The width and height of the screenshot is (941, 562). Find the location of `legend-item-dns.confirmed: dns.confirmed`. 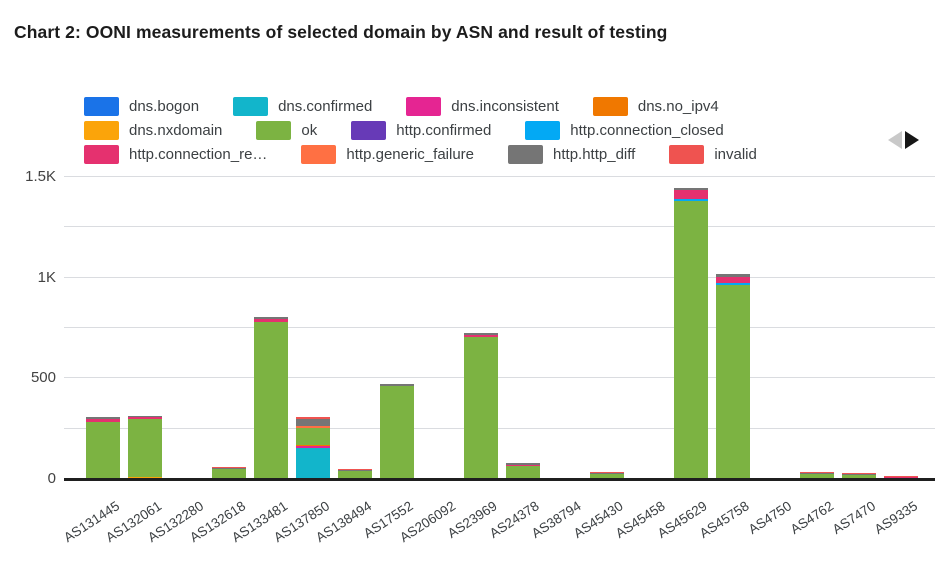

legend-item-dns.confirmed: dns.confirmed is located at coordinates (302, 106).